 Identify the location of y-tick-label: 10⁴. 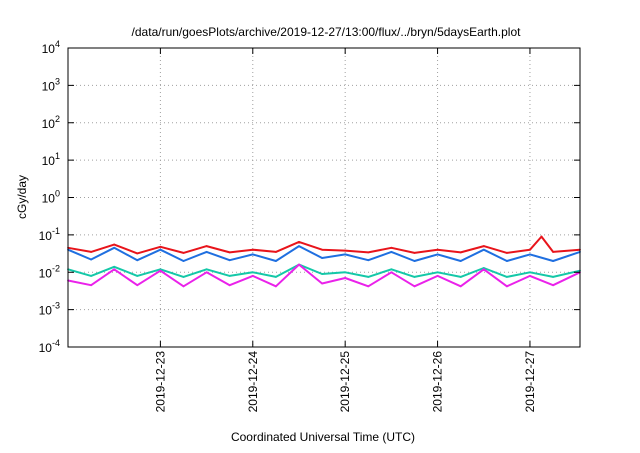
(51, 47).